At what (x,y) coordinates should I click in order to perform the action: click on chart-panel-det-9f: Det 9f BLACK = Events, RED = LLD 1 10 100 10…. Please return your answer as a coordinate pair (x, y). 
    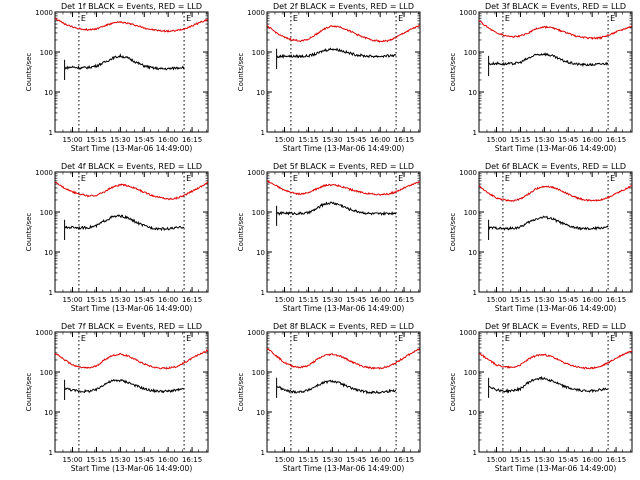
    Looking at the image, I should click on (541, 397).